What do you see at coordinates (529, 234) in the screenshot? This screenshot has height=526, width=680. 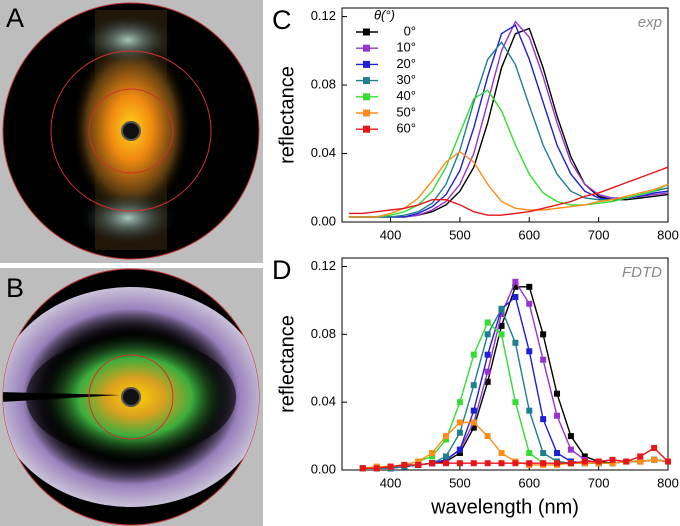 I see `x-tick-label: 600` at bounding box center [529, 234].